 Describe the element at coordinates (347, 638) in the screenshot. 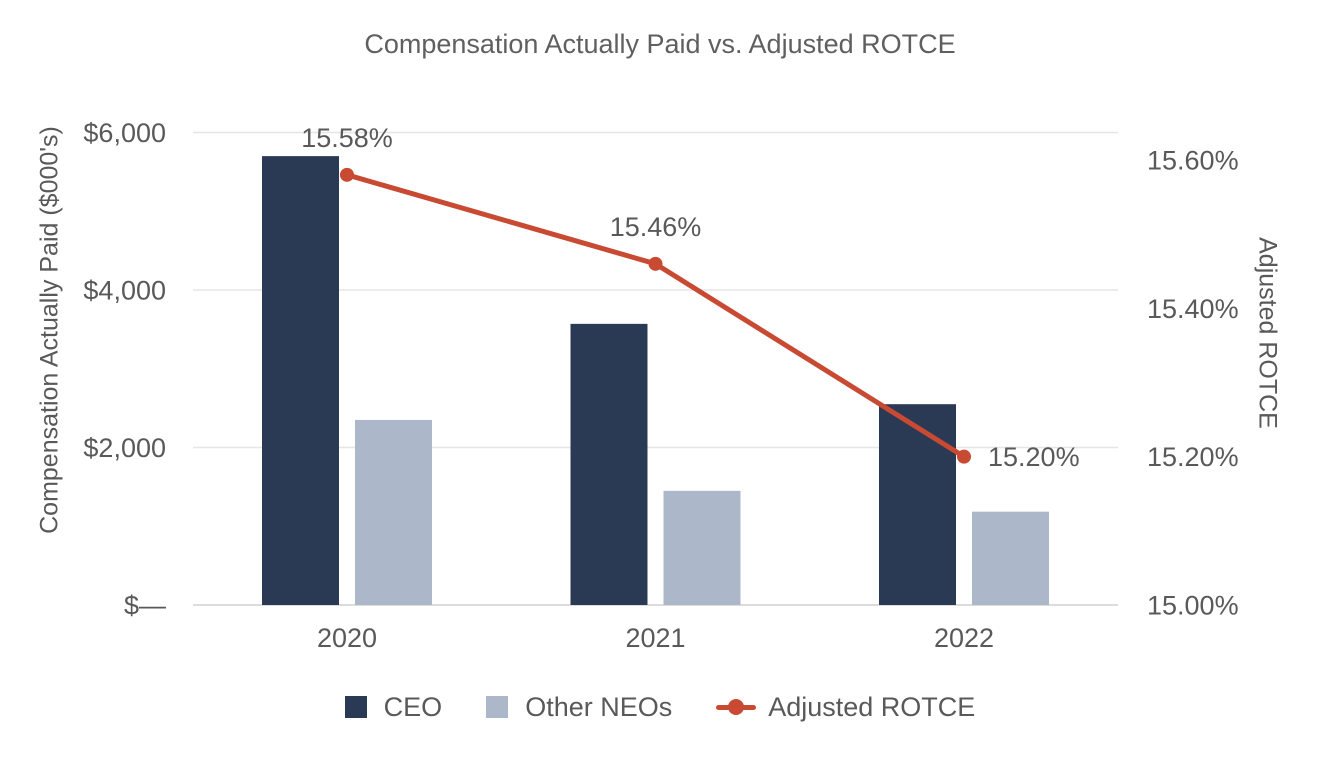

I see `x-axis-label: 2020` at that location.